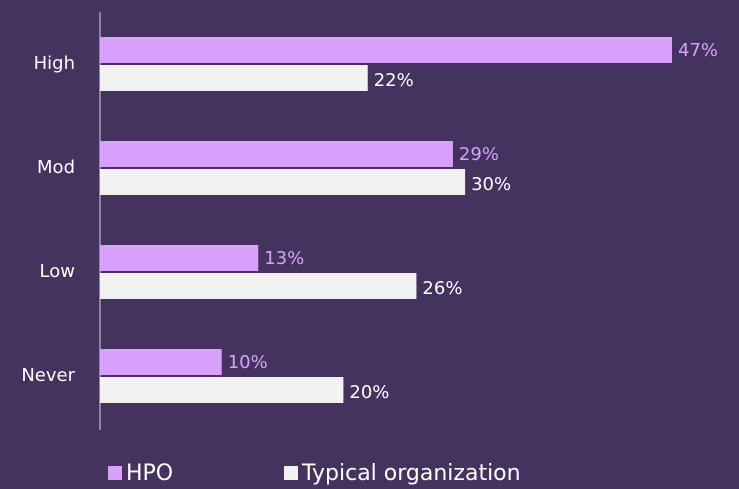 This screenshot has height=489, width=739. What do you see at coordinates (442, 288) in the screenshot?
I see `value-label: 26%` at bounding box center [442, 288].